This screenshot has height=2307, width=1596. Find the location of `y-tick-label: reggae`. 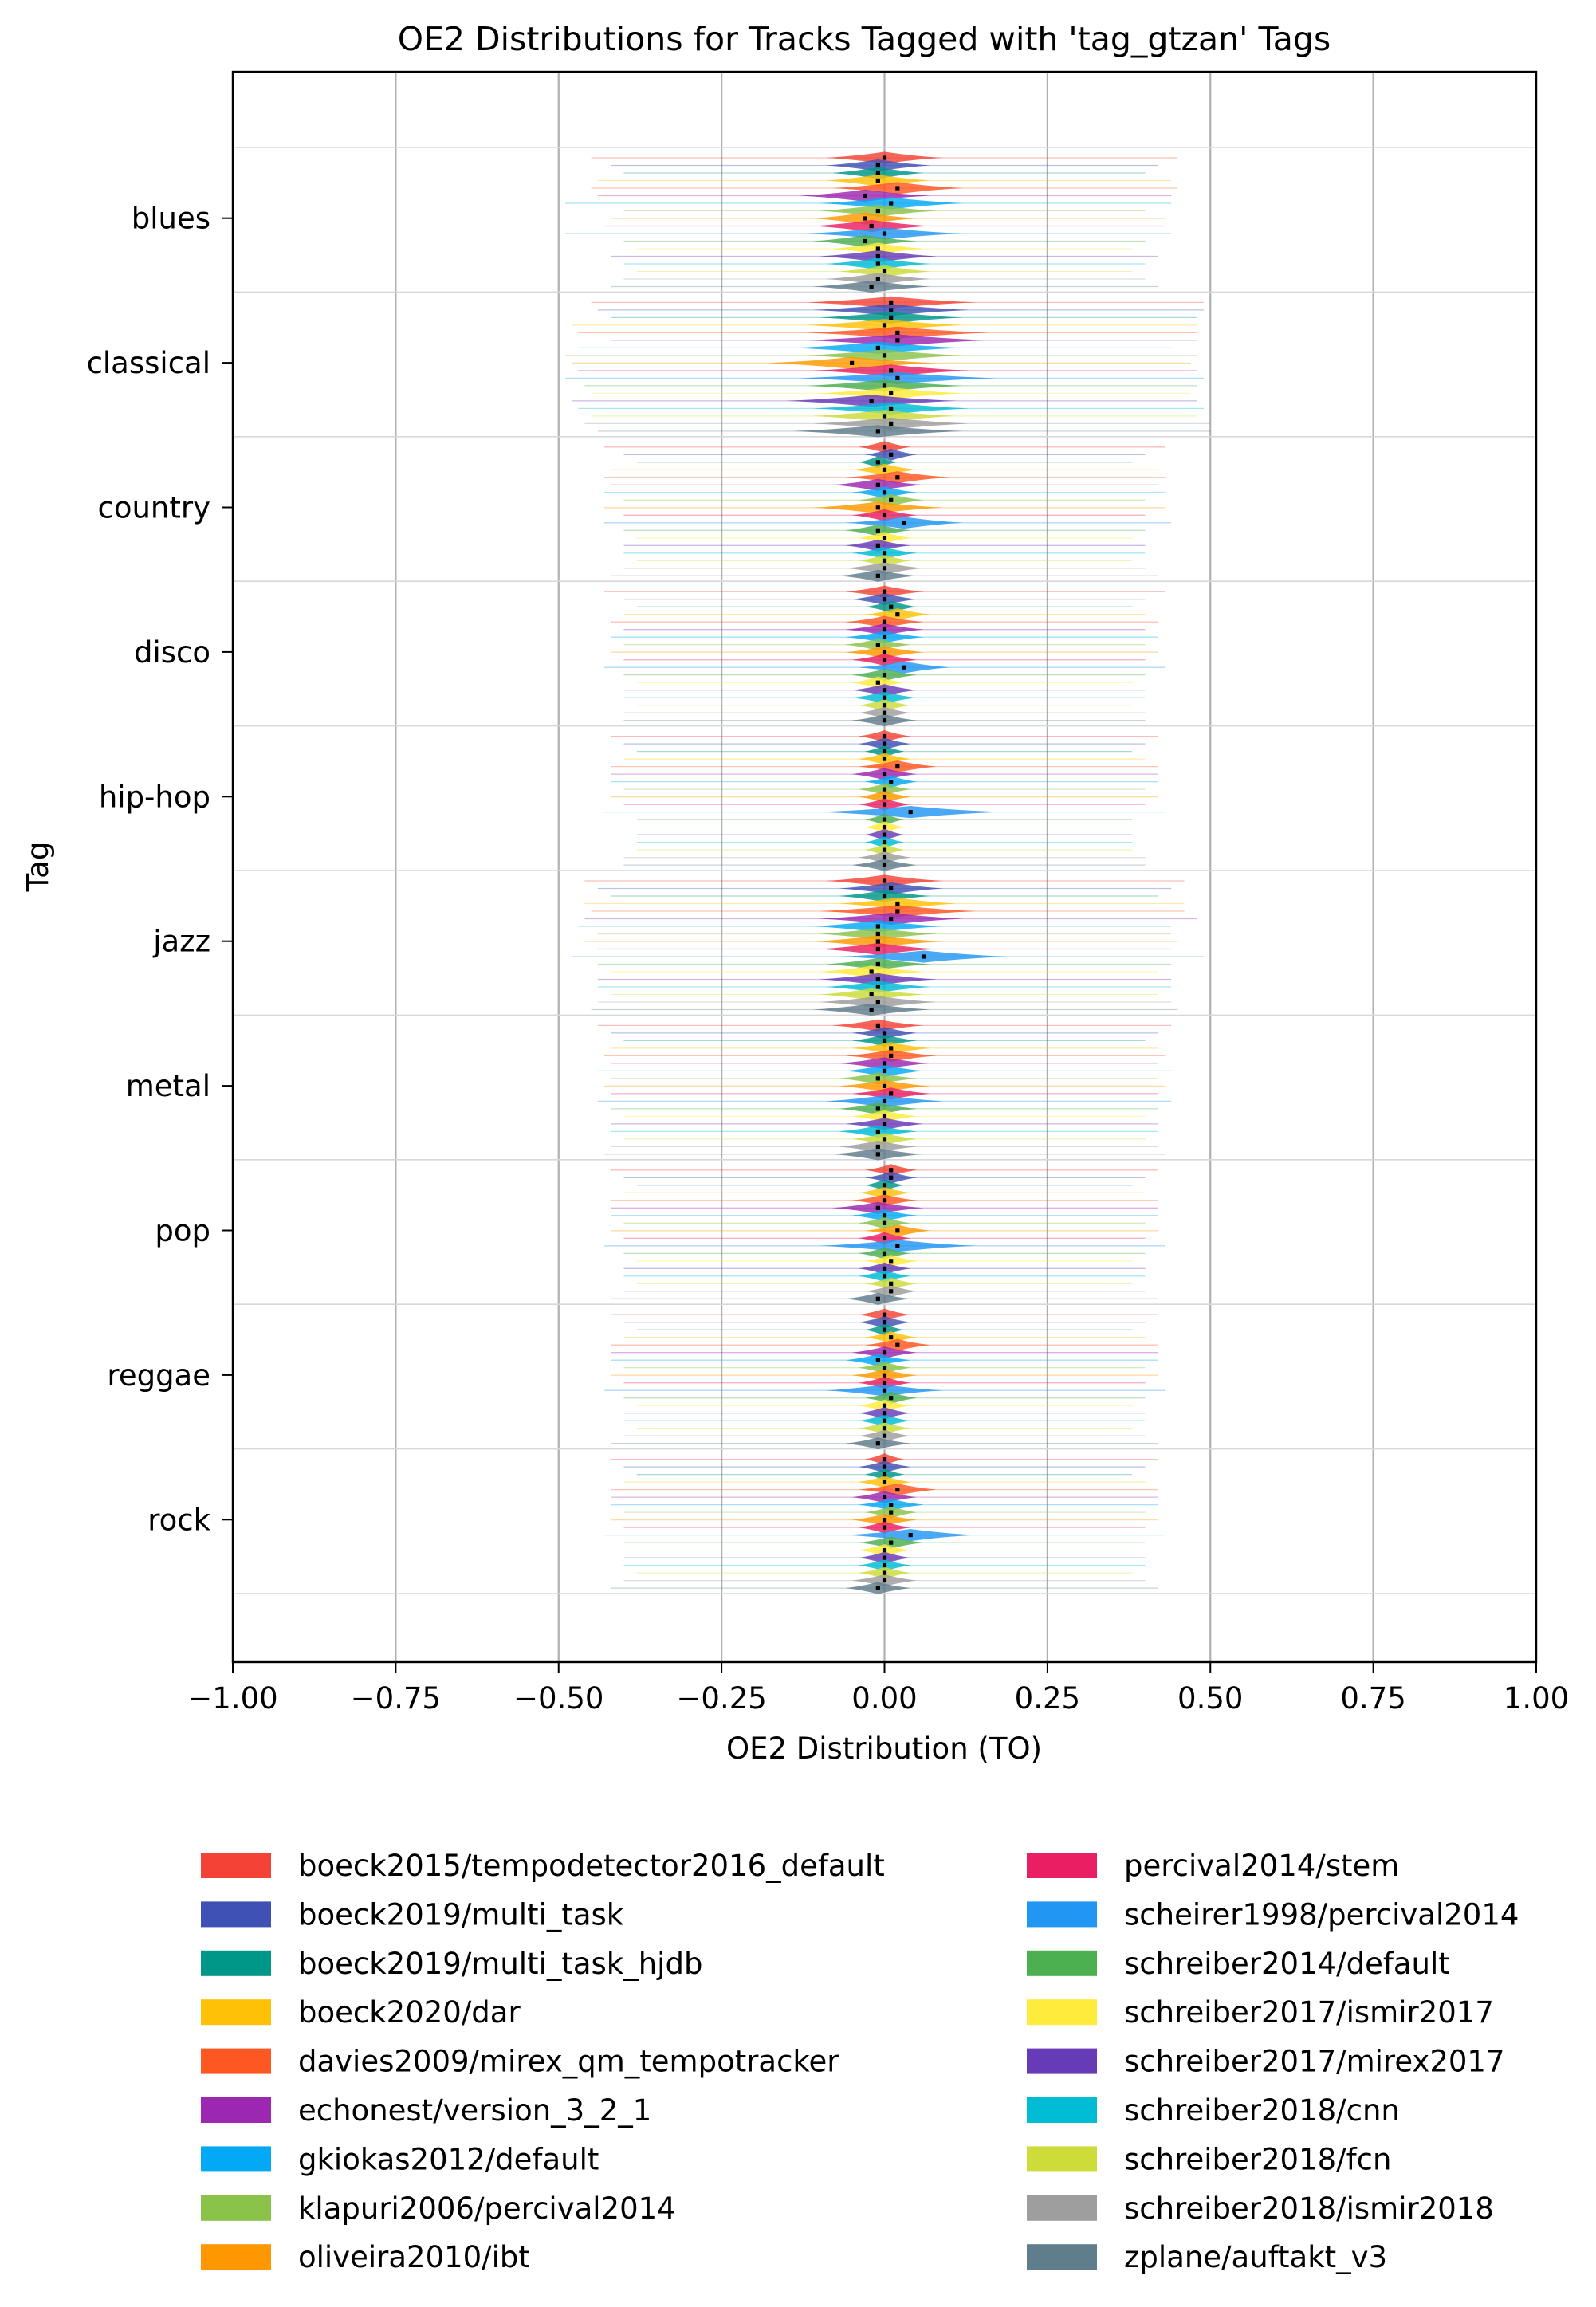

y-tick-label: reggae is located at coordinates (158, 1375).